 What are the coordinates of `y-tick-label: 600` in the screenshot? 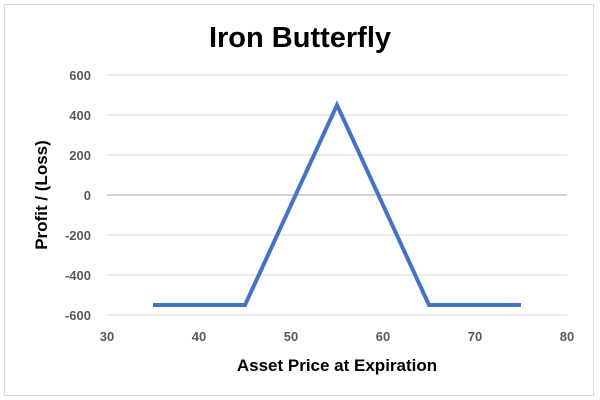 It's located at (80, 75).